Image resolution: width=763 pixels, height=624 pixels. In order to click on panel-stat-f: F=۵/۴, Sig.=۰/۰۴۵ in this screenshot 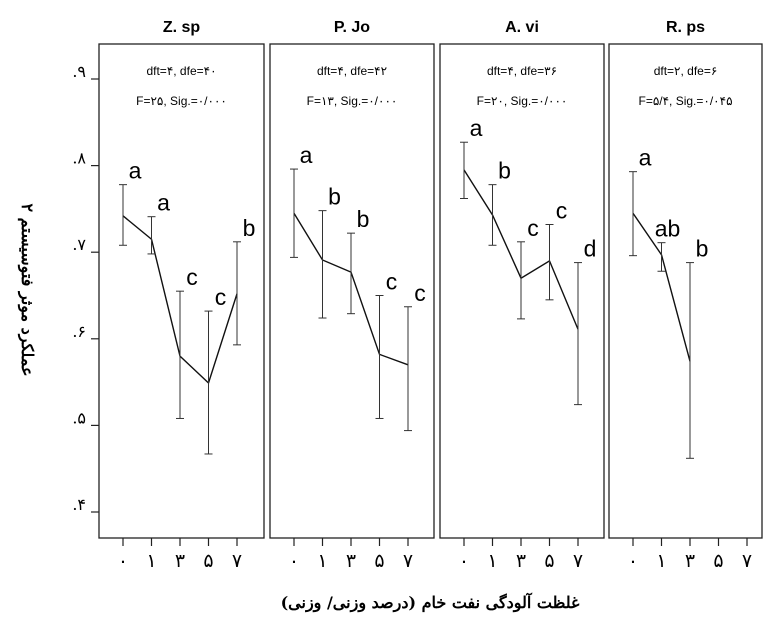, I will do `click(685, 101)`.